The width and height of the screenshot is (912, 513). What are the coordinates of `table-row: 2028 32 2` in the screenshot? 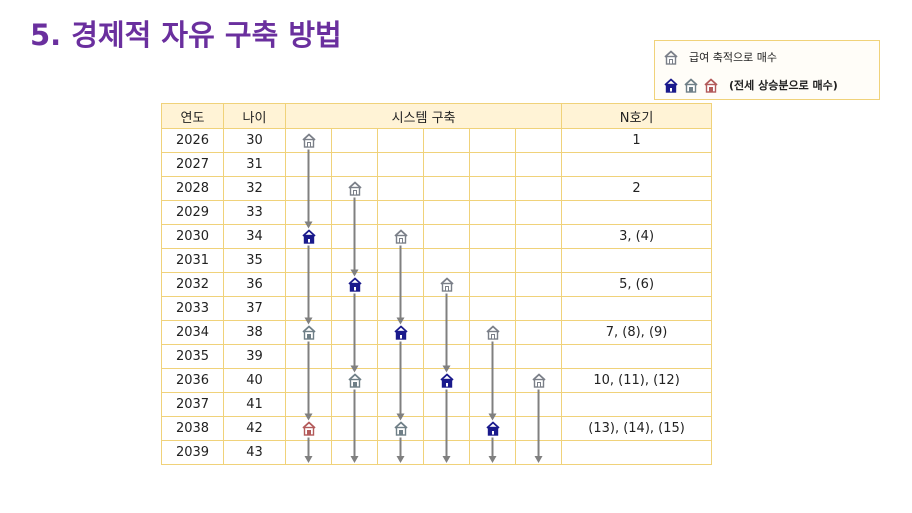 It's located at (437, 188).